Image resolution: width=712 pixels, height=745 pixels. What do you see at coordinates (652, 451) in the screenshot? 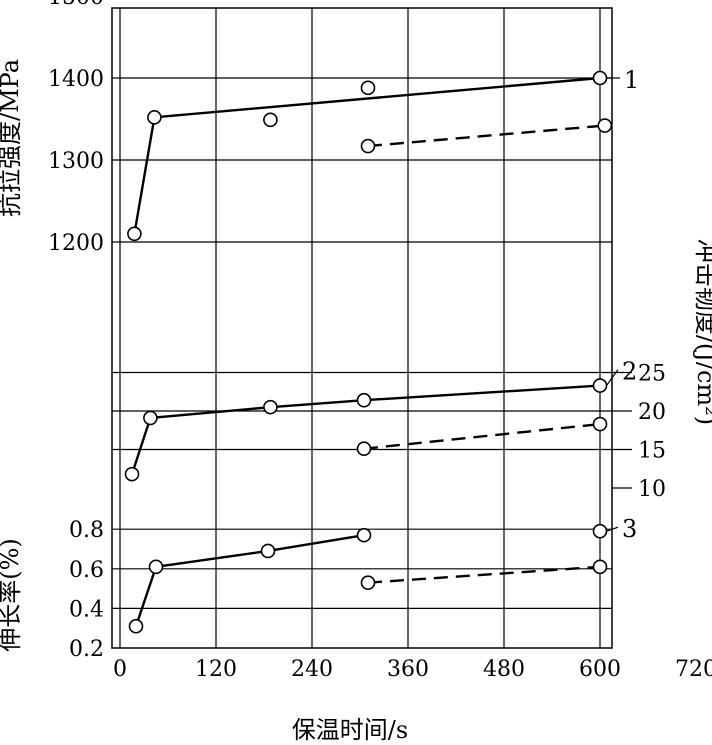
I see `y-tick-label-right: 15` at bounding box center [652, 451].